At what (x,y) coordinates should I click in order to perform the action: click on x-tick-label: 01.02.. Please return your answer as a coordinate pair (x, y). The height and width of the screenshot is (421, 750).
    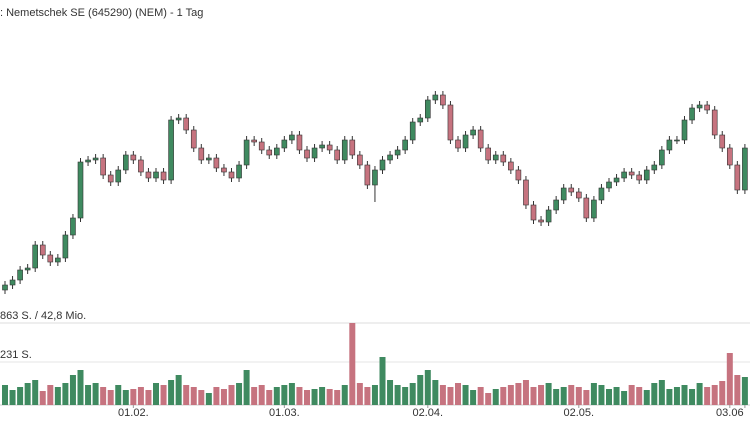
    Looking at the image, I should click on (133, 413).